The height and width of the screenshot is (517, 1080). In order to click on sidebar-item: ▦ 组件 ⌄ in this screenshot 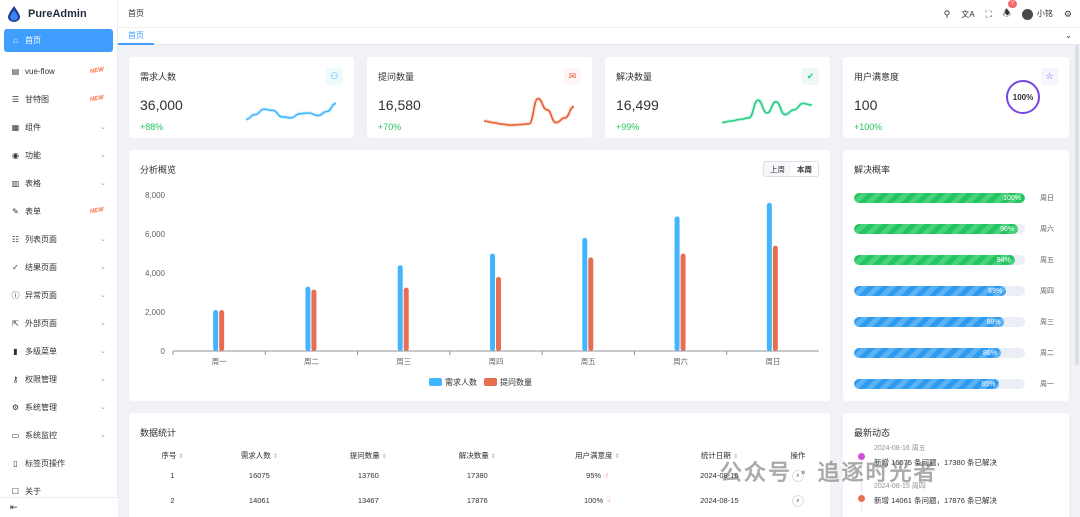, I will do `click(59, 127)`.